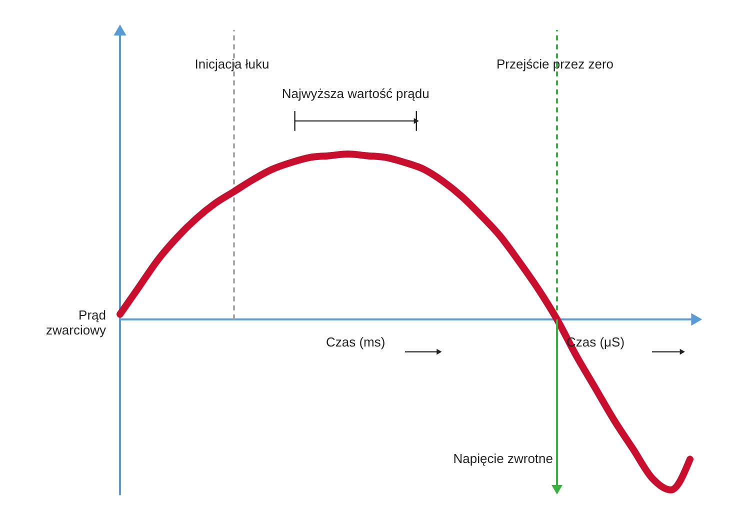 The width and height of the screenshot is (738, 518). Describe the element at coordinates (232, 64) in the screenshot. I see `text: Inicjacja łuku` at that location.